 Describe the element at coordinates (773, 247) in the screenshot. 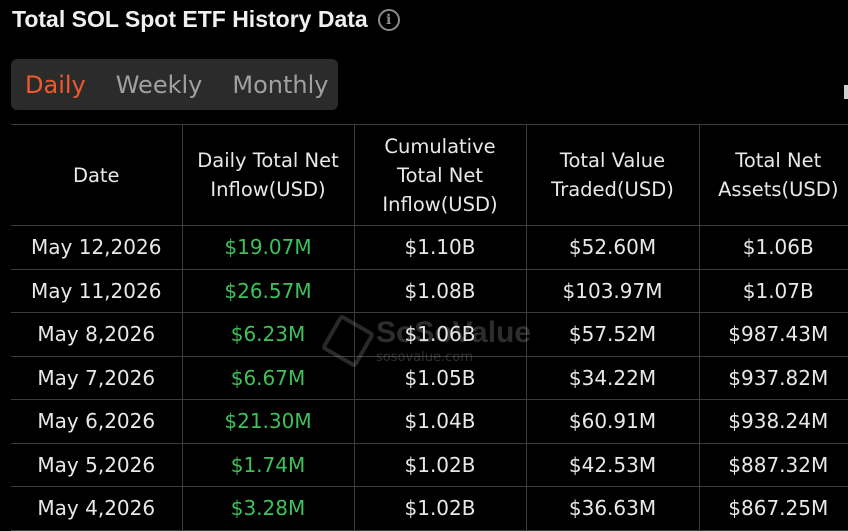

I see `cell-net-assets: $1.06B` at that location.